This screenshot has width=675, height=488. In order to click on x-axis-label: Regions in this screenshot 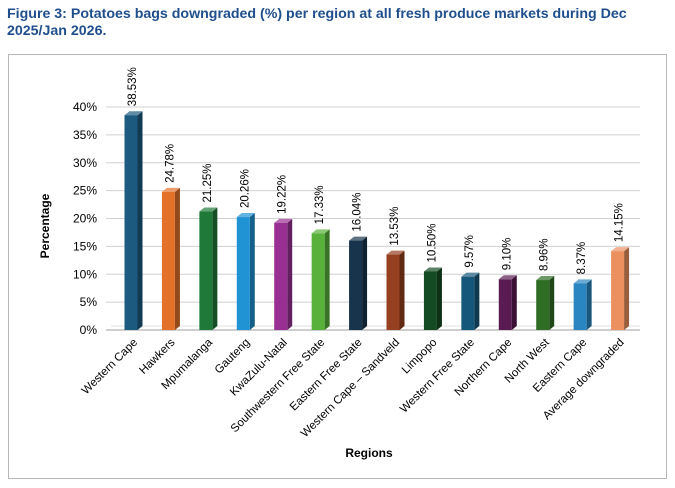, I will do `click(369, 453)`.